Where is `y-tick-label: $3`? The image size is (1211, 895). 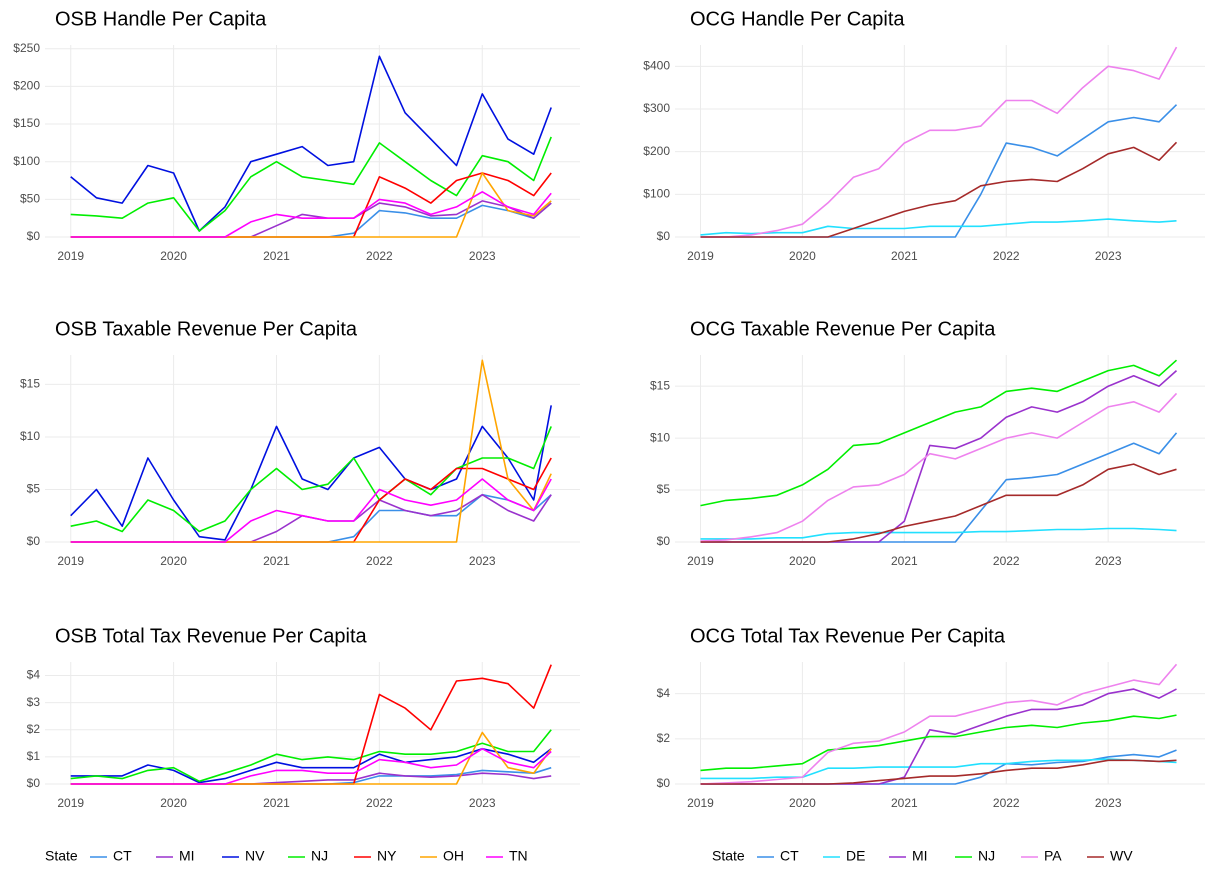 y-tick-label: $3 is located at coordinates (34, 702).